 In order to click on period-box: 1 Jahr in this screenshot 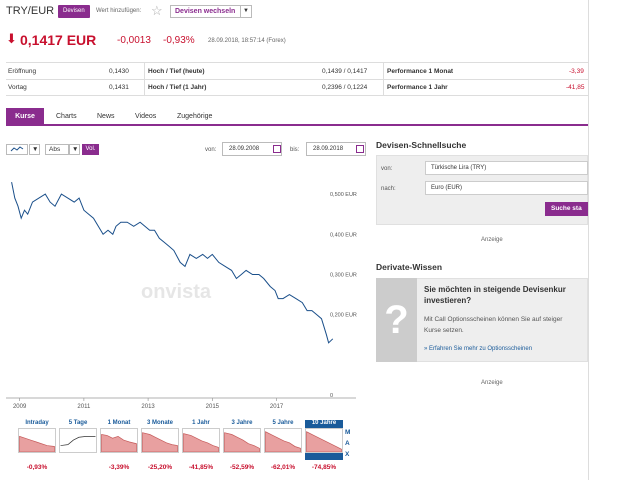, I will do `click(201, 440)`.